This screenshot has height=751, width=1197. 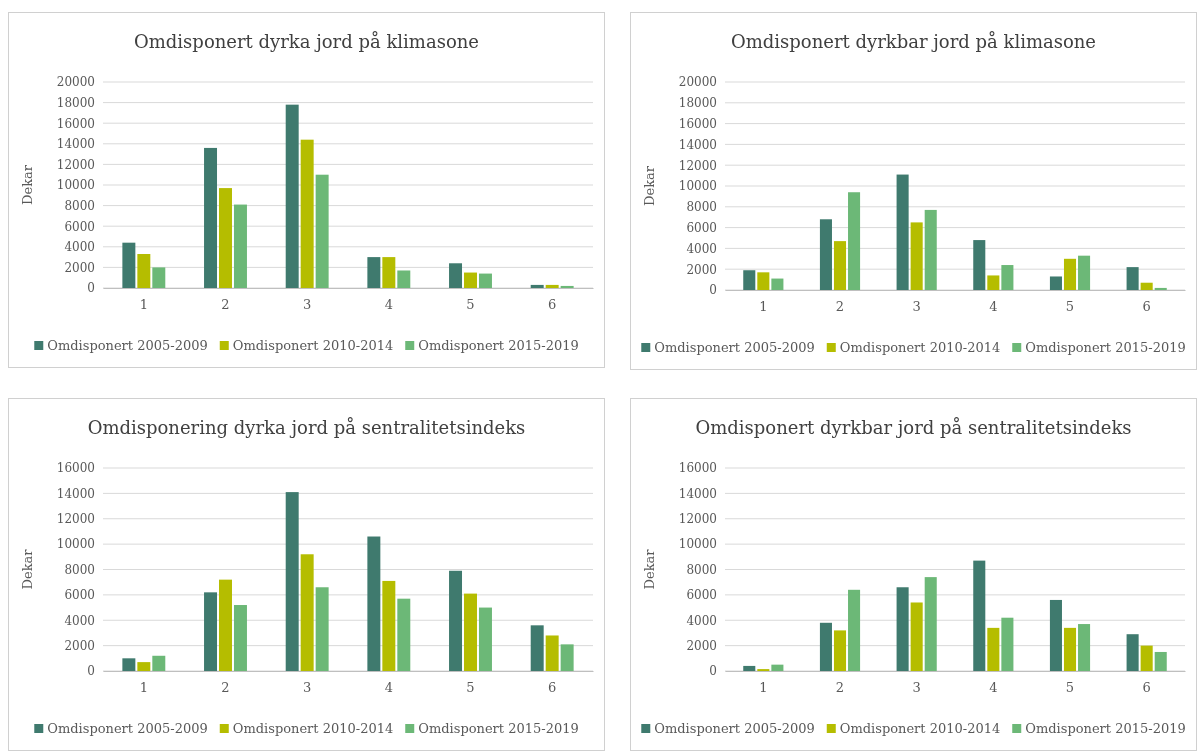 I want to click on chart-title: Omdisponert dyrka jord på klimasone, so click(x=306, y=41).